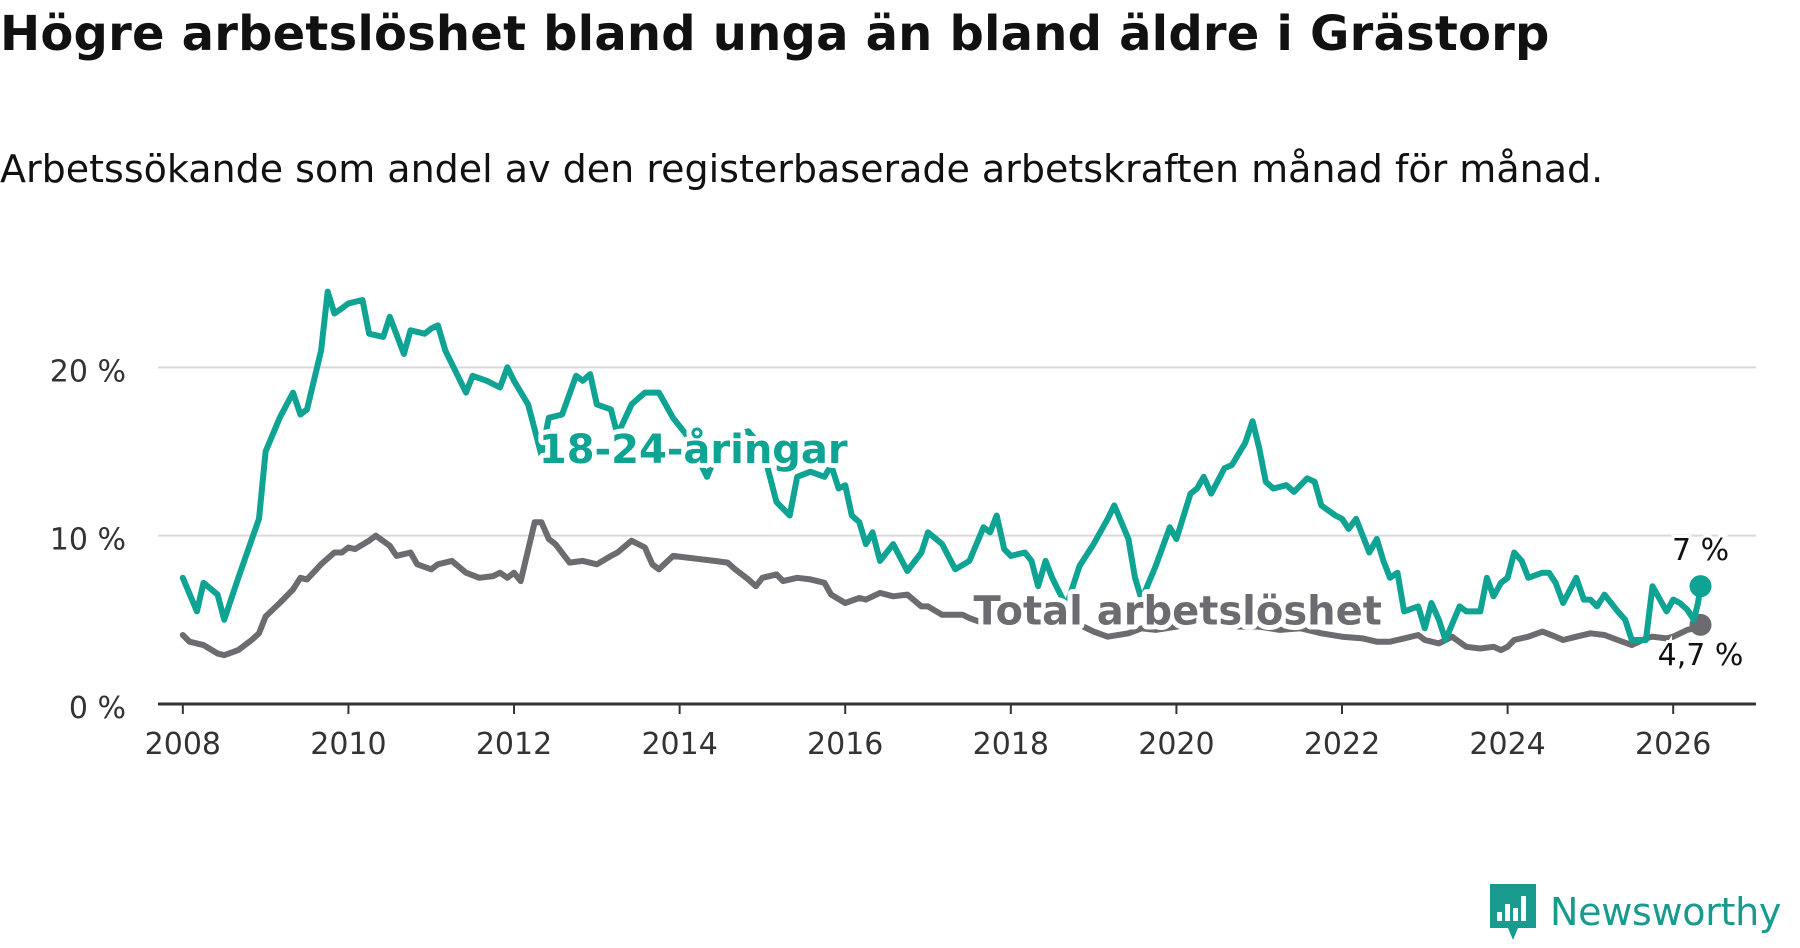 The image size is (1800, 948). What do you see at coordinates (941, 589) in the screenshot?
I see `series-line-total` at bounding box center [941, 589].